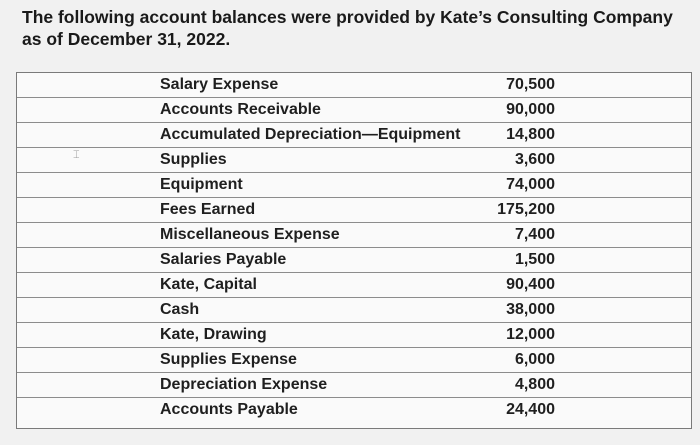 Image resolution: width=700 pixels, height=445 pixels. Describe the element at coordinates (534, 234) in the screenshot. I see `account-amount: 7,400` at that location.